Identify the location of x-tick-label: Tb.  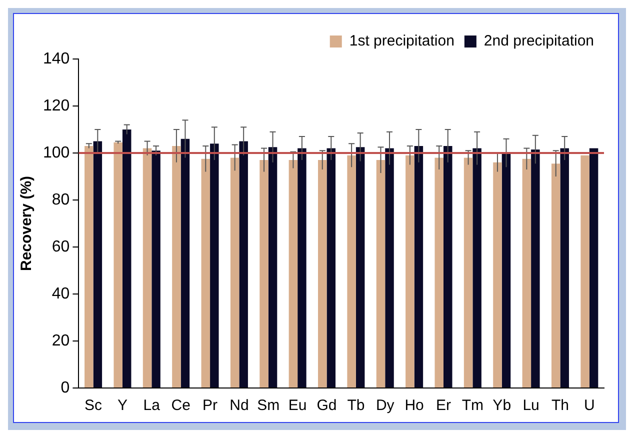
(356, 405).